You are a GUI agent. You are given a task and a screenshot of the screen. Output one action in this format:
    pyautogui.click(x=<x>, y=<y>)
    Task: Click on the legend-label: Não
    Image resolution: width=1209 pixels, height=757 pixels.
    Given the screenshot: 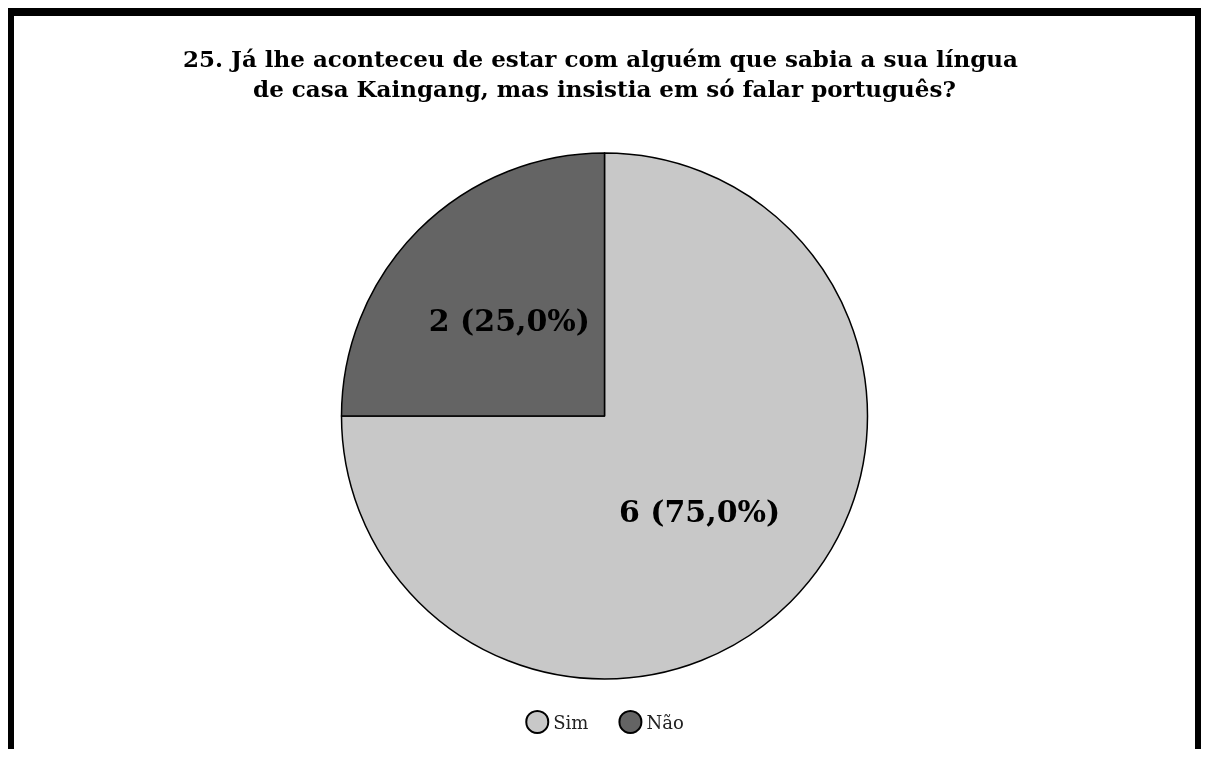 What is the action you would take?
    pyautogui.click(x=665, y=722)
    